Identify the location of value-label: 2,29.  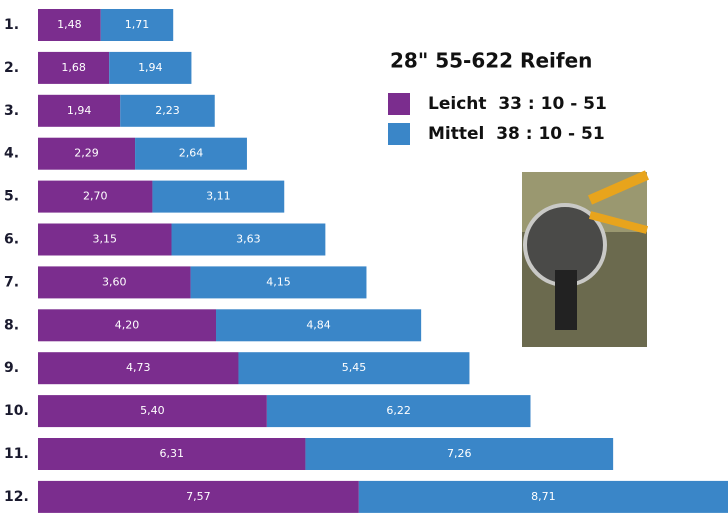
(86, 153).